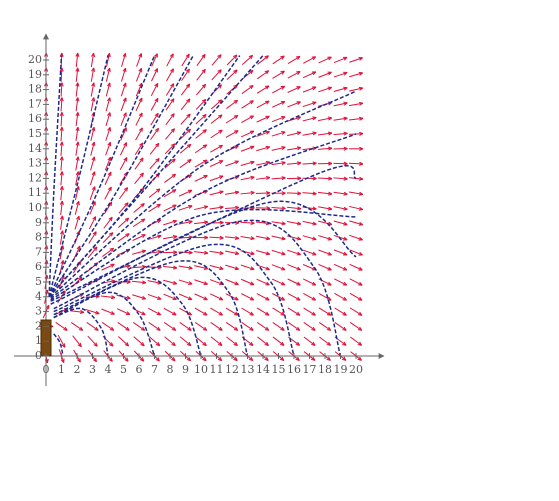  Describe the element at coordinates (217, 369) in the screenshot. I see `x-tick-label: 11` at that location.